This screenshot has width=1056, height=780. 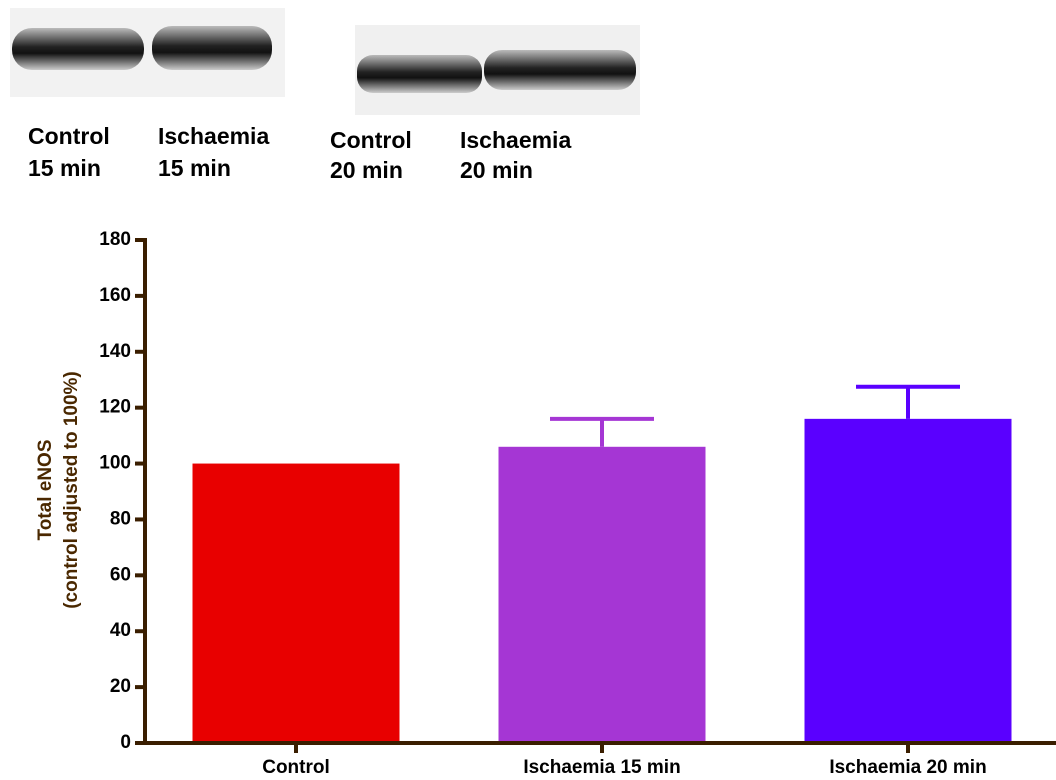 What do you see at coordinates (296, 767) in the screenshot?
I see `x-tick-label: Control` at bounding box center [296, 767].